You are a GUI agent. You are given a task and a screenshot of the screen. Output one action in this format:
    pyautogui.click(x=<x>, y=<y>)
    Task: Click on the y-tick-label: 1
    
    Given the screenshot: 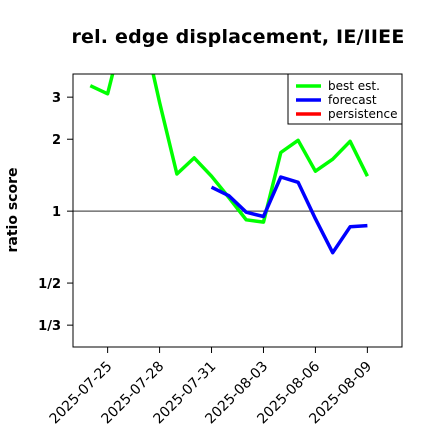 What is the action you would take?
    pyautogui.click(x=56, y=212)
    